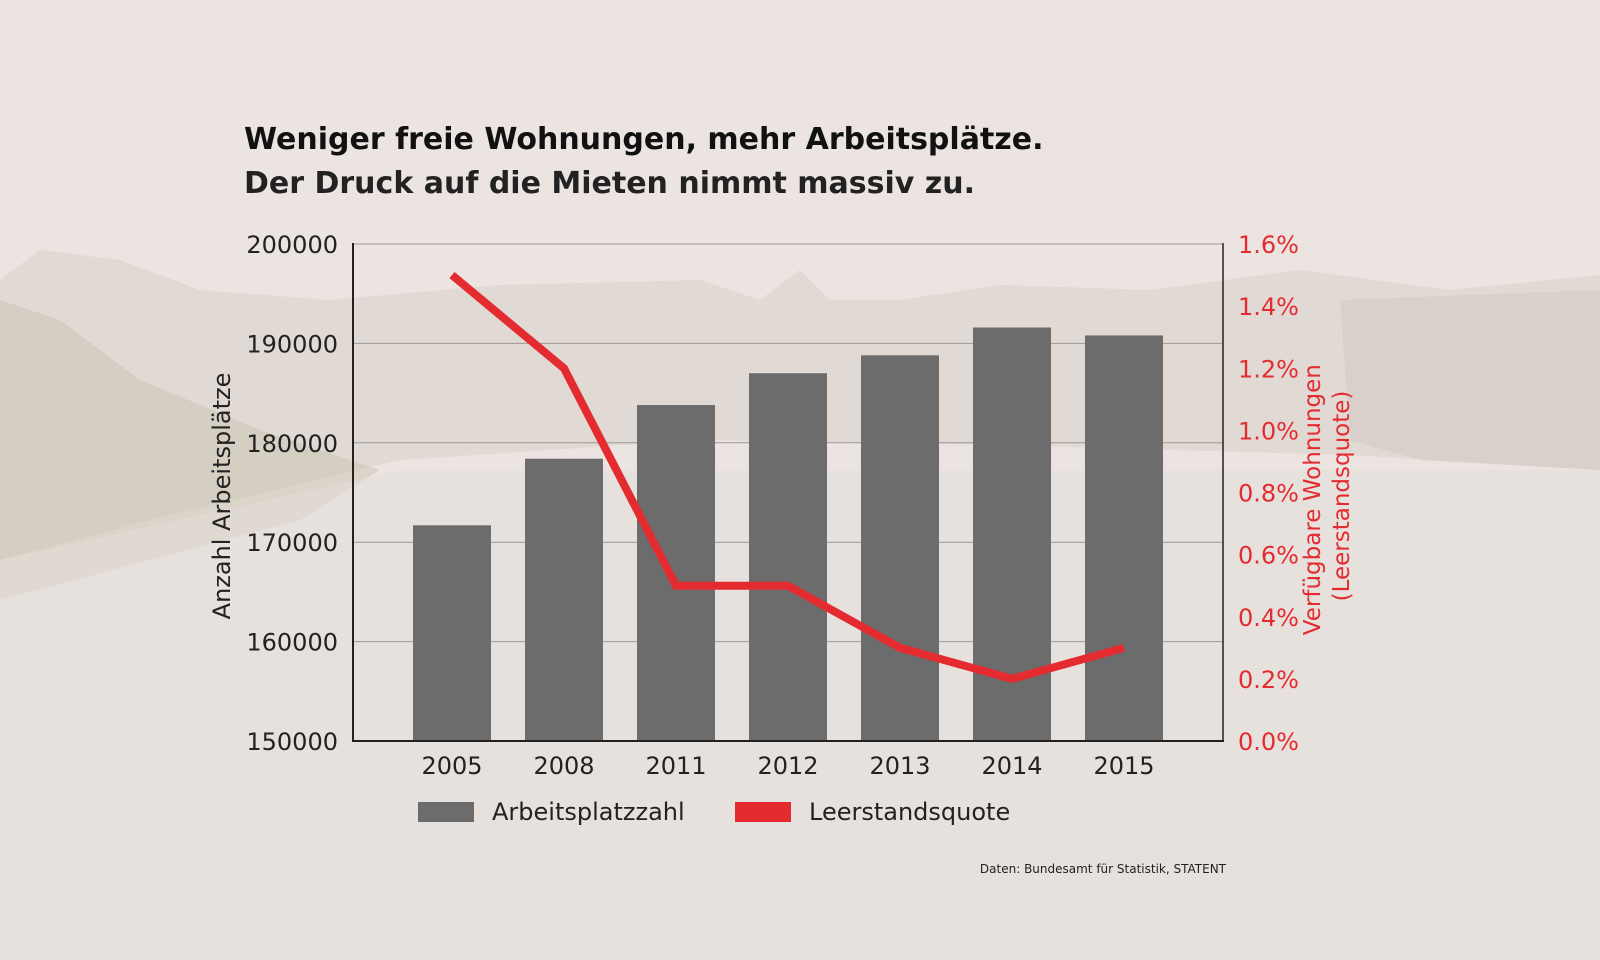 This screenshot has height=960, width=1600. What do you see at coordinates (292, 444) in the screenshot?
I see `y-tick-label: 180000` at bounding box center [292, 444].